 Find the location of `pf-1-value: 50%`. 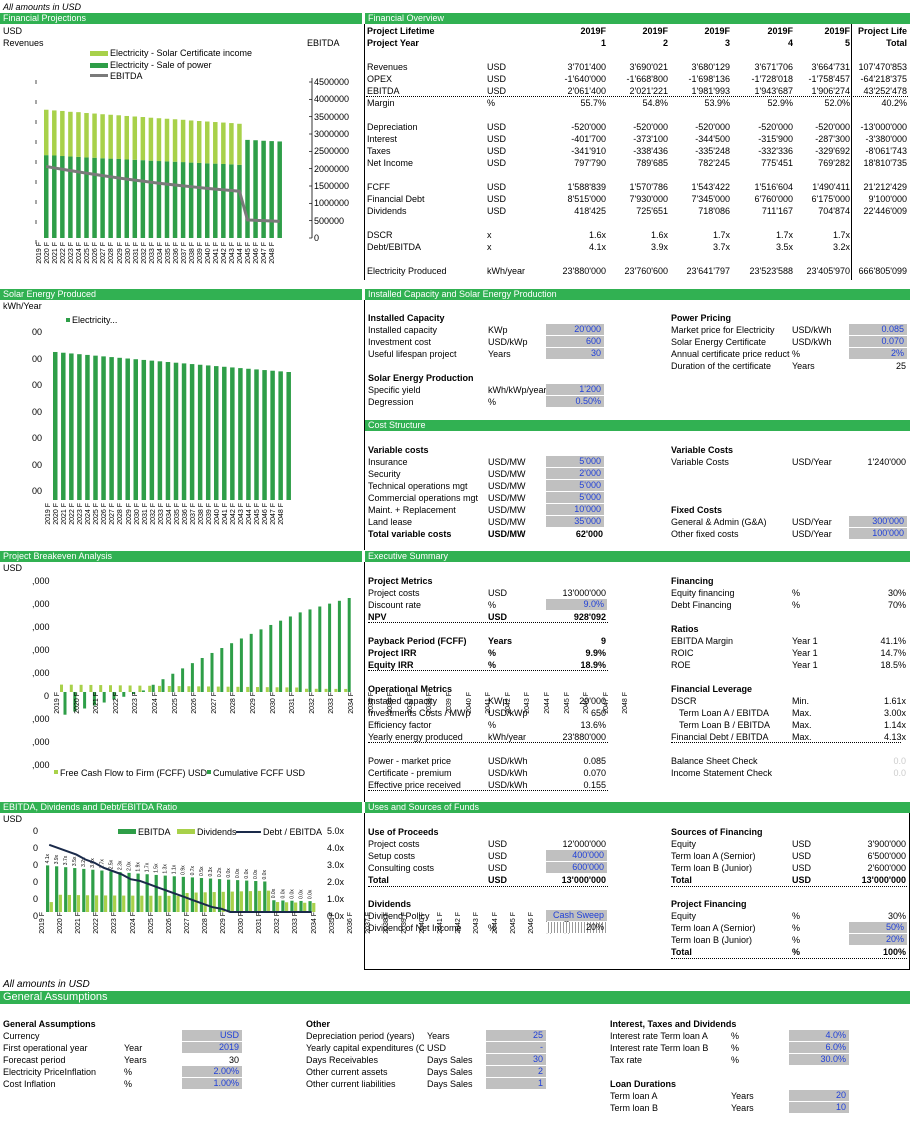

pf-1-value: 50% is located at coordinates (878, 927).